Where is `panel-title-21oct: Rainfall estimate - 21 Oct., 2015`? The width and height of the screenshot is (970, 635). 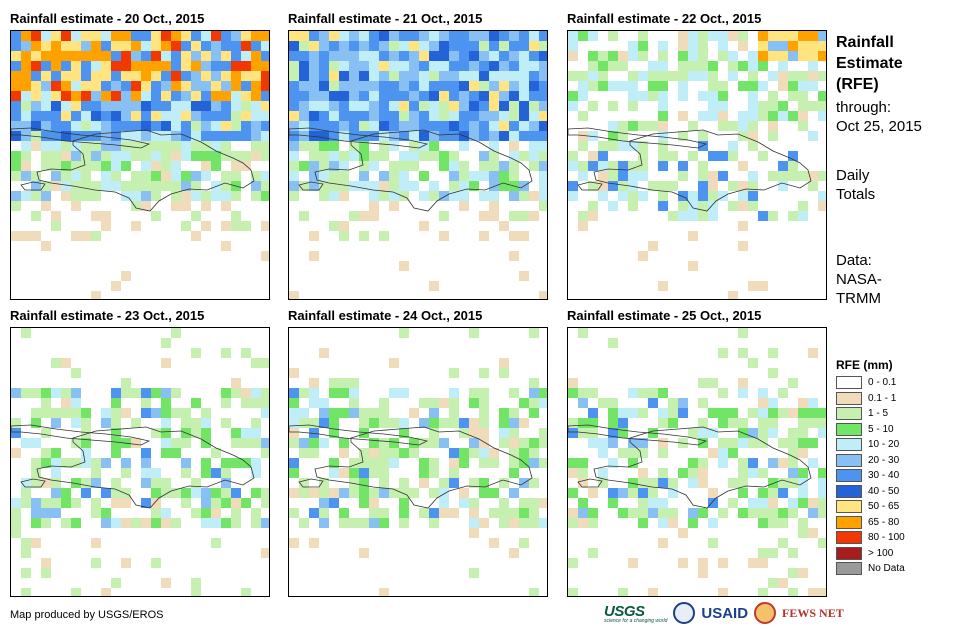
panel-title-21oct: Rainfall estimate - 21 Oct., 2015 is located at coordinates (385, 18).